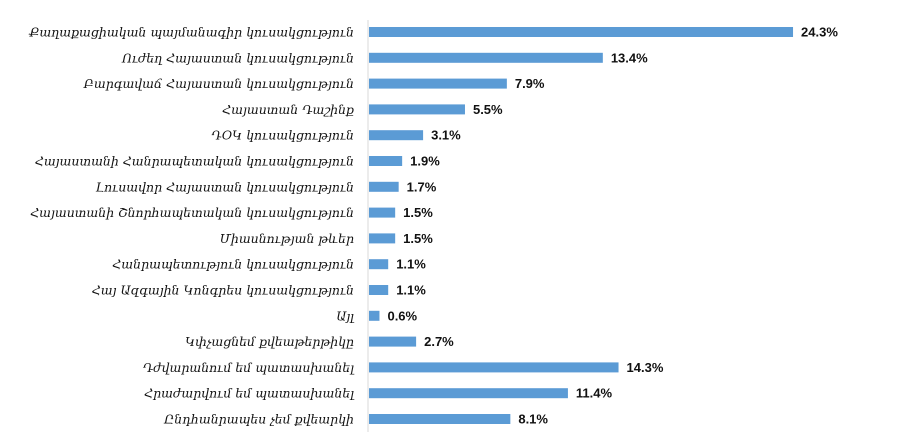  Describe the element at coordinates (446, 135) in the screenshot. I see `value-label: 3.1%` at that location.